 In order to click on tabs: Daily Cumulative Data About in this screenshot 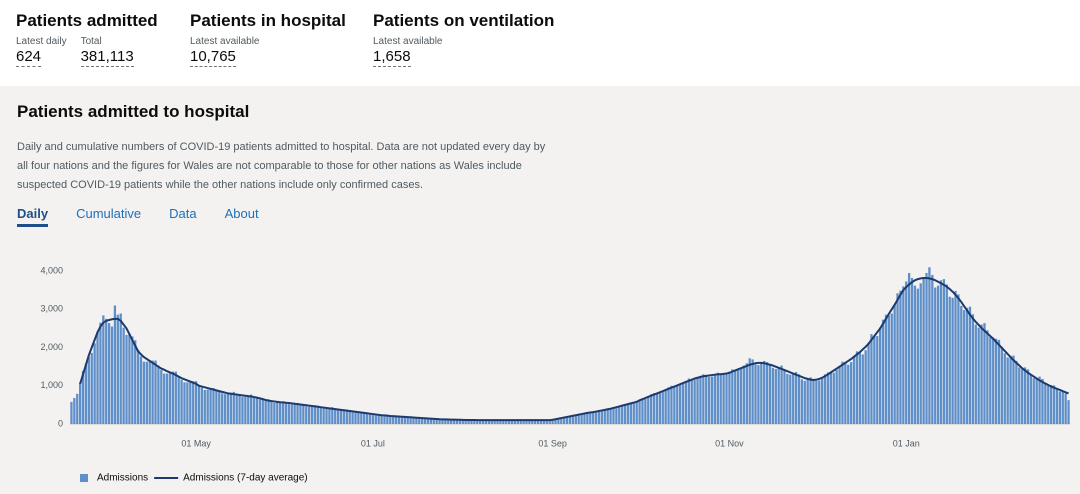, I will do `click(138, 216)`.